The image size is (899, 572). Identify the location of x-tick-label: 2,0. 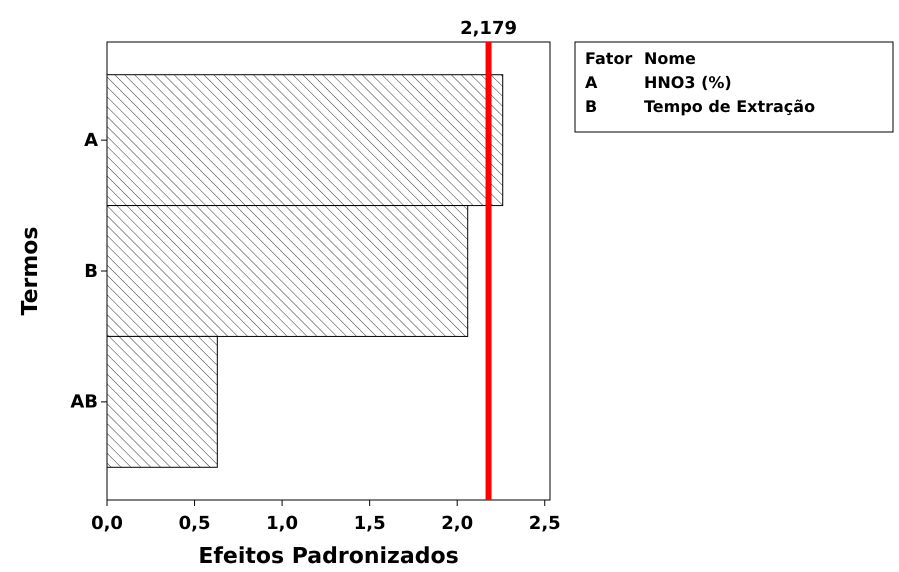
(457, 523).